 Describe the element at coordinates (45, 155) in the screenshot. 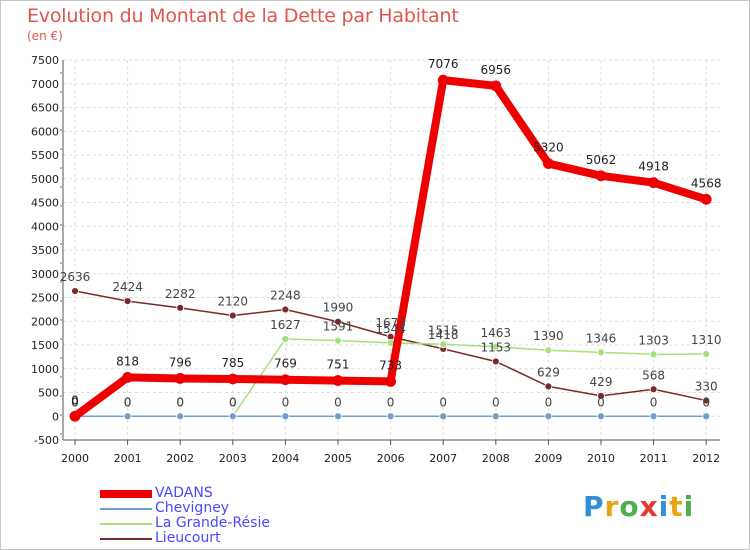

I see `y-tick-label: 5500` at that location.